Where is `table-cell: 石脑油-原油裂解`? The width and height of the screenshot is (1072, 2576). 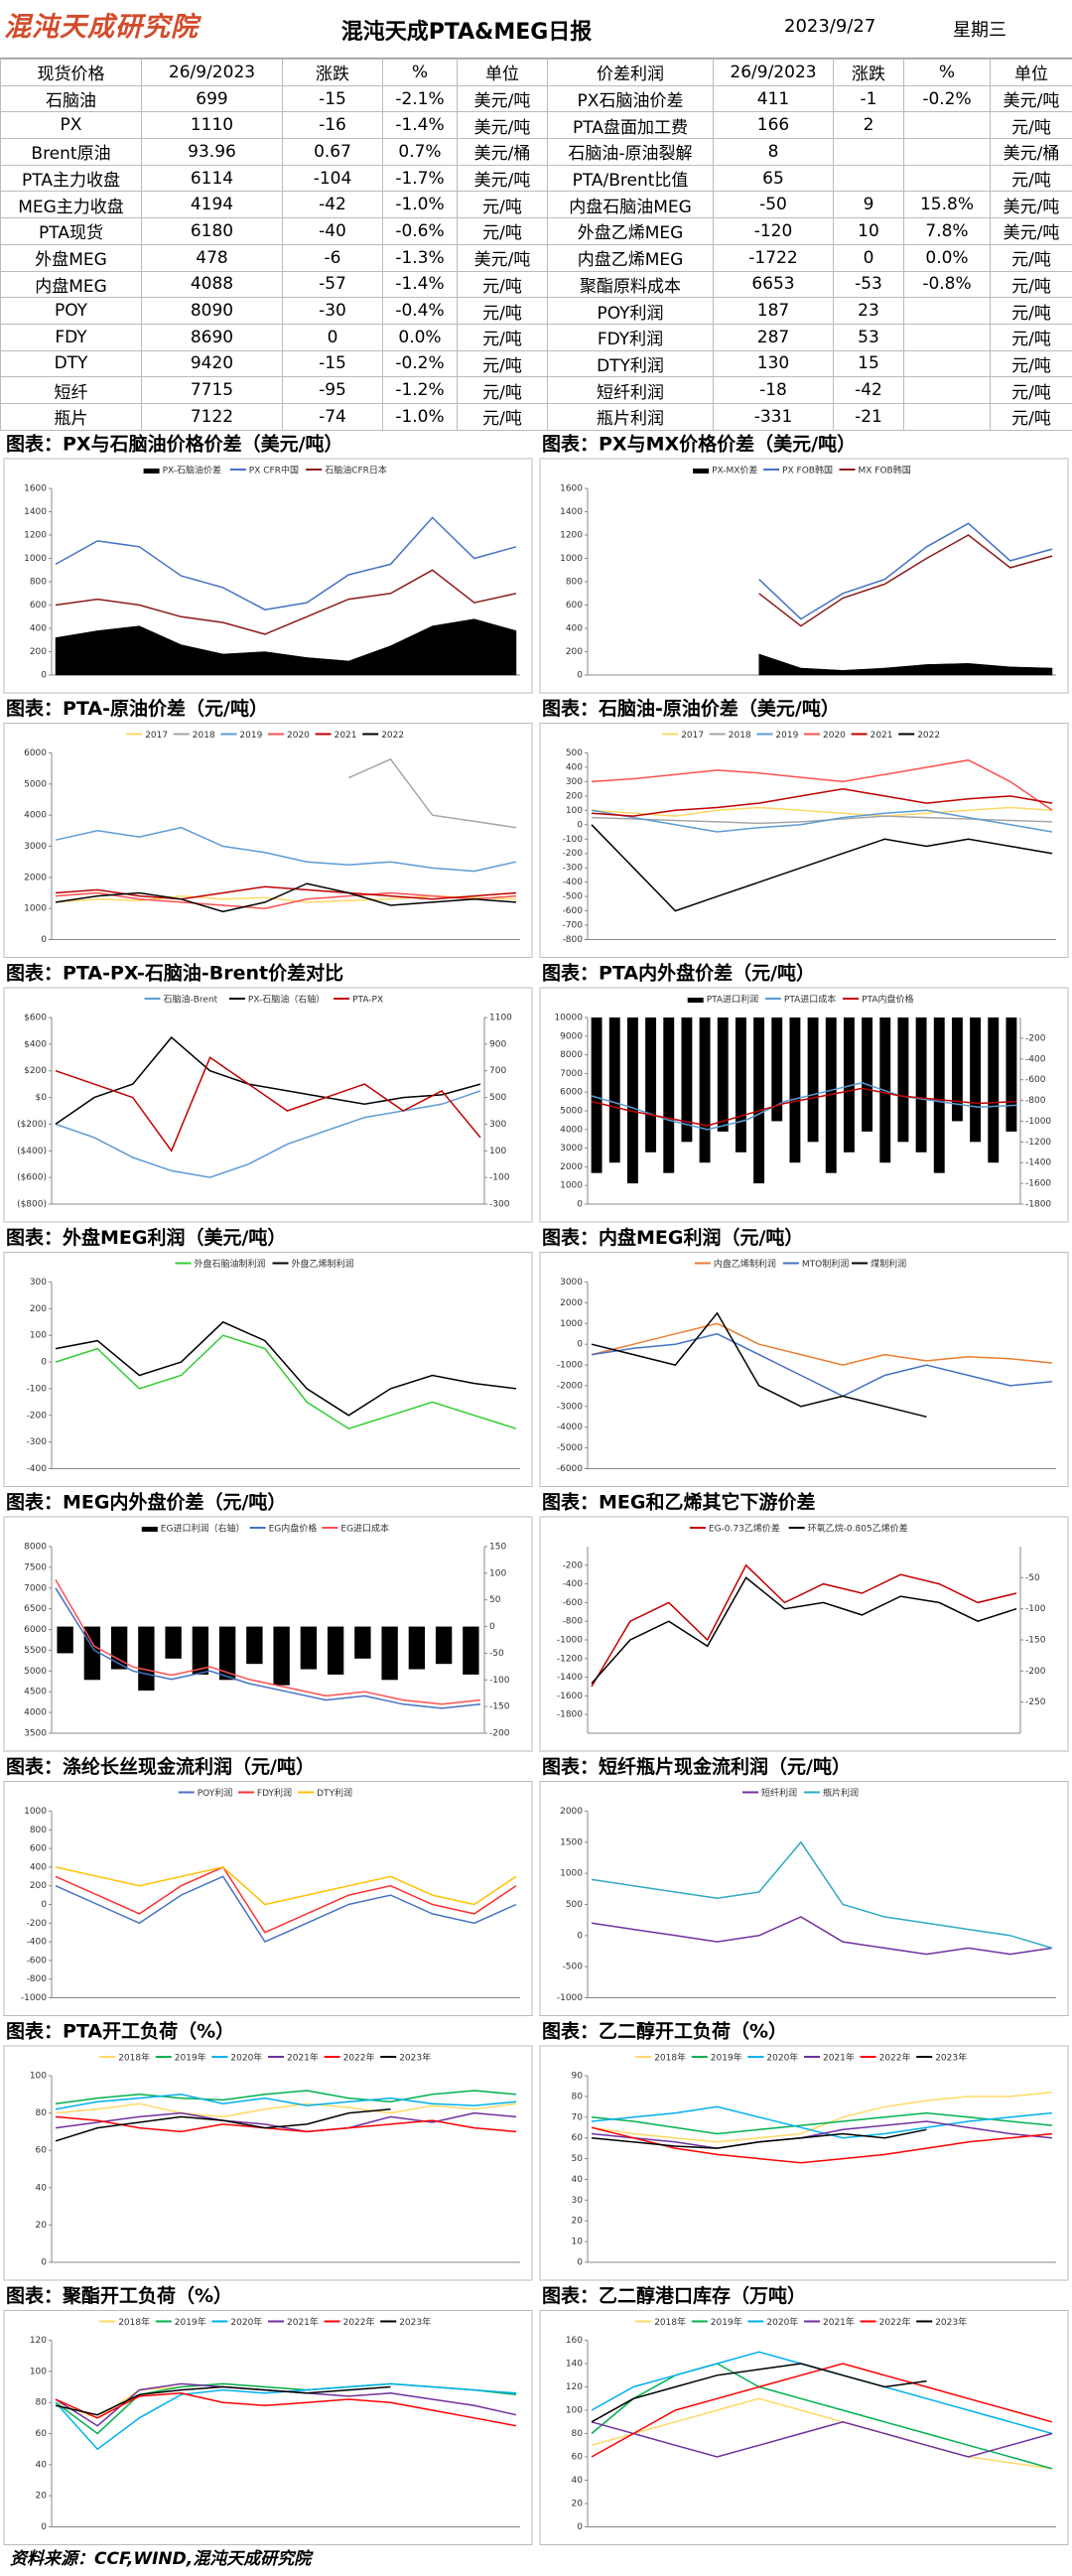
table-cell: 石脑油-原油裂解 is located at coordinates (630, 152).